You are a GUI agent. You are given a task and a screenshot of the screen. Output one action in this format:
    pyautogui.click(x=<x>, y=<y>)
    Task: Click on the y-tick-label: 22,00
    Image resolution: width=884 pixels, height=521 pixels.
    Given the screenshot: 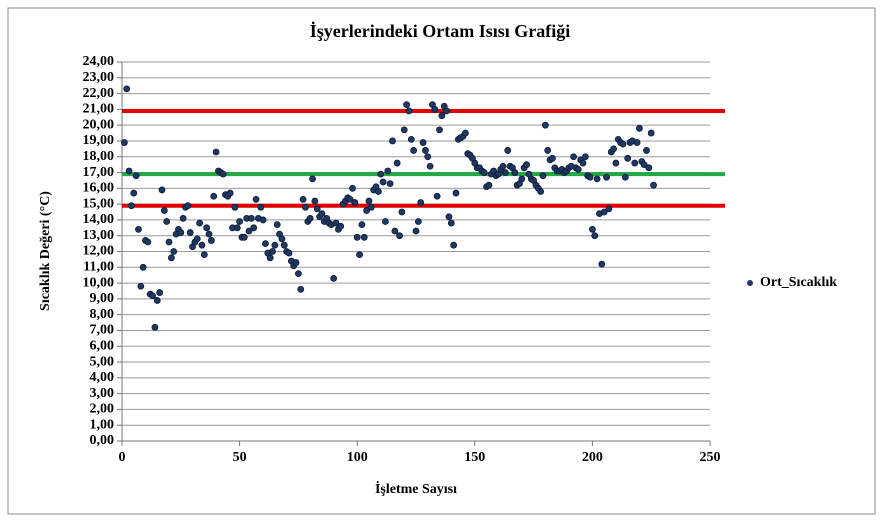 What is the action you would take?
    pyautogui.click(x=99, y=93)
    